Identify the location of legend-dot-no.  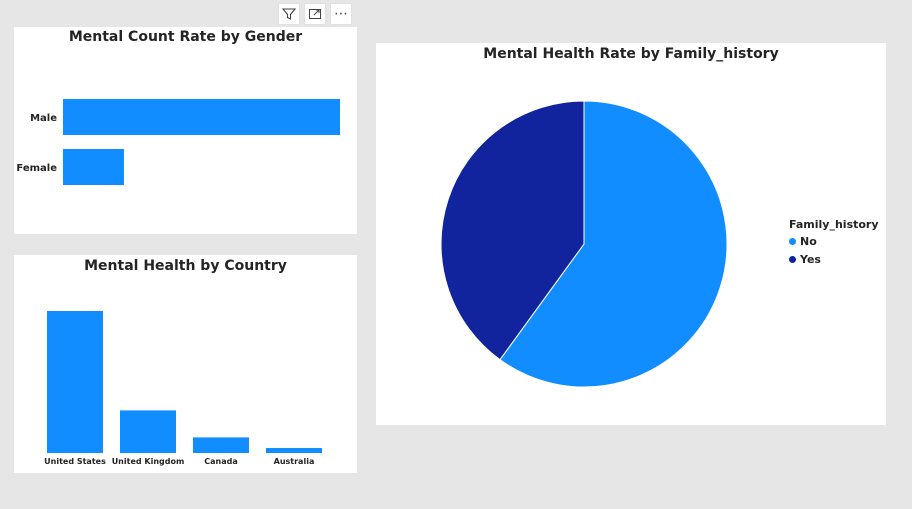
(792, 241).